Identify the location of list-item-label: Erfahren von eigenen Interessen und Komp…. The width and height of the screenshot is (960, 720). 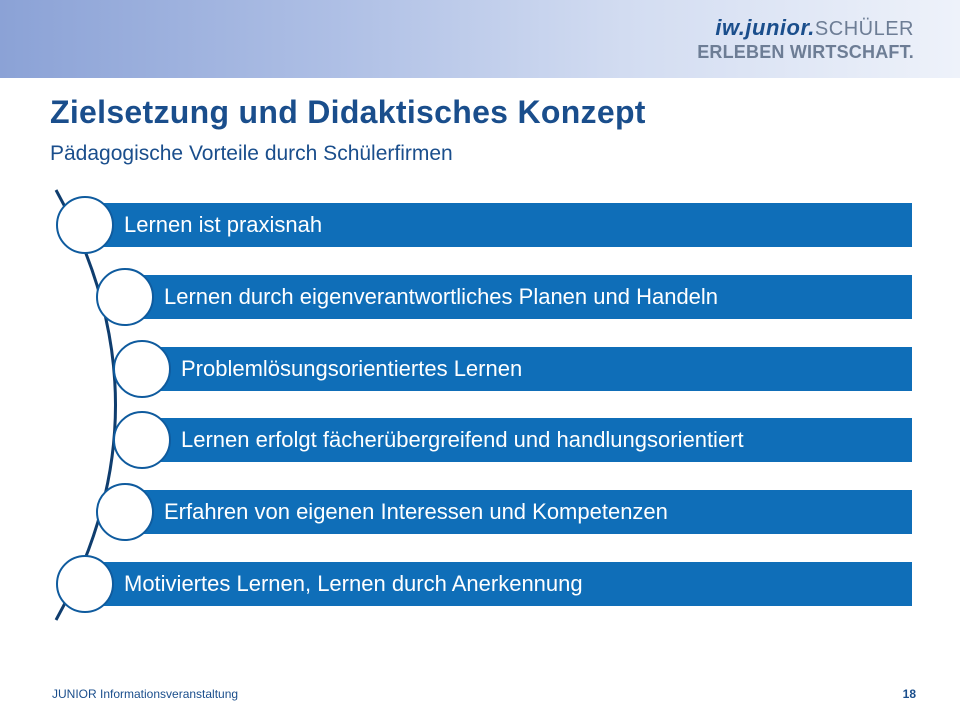
(416, 511).